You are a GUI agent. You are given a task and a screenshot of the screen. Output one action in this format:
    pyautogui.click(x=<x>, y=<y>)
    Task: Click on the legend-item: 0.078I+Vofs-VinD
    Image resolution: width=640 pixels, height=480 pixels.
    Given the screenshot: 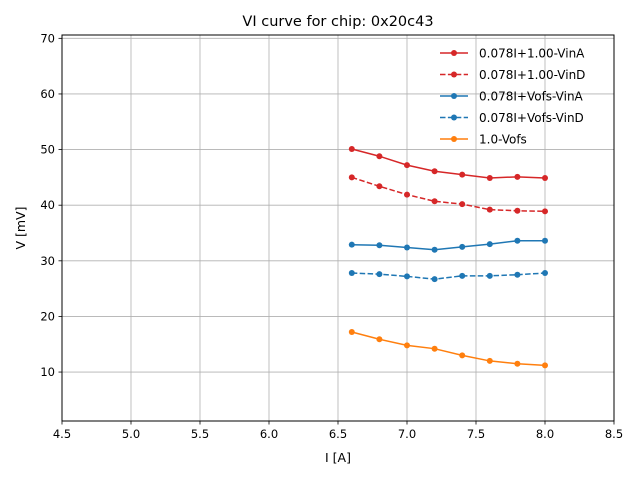 What is the action you would take?
    pyautogui.click(x=512, y=118)
    